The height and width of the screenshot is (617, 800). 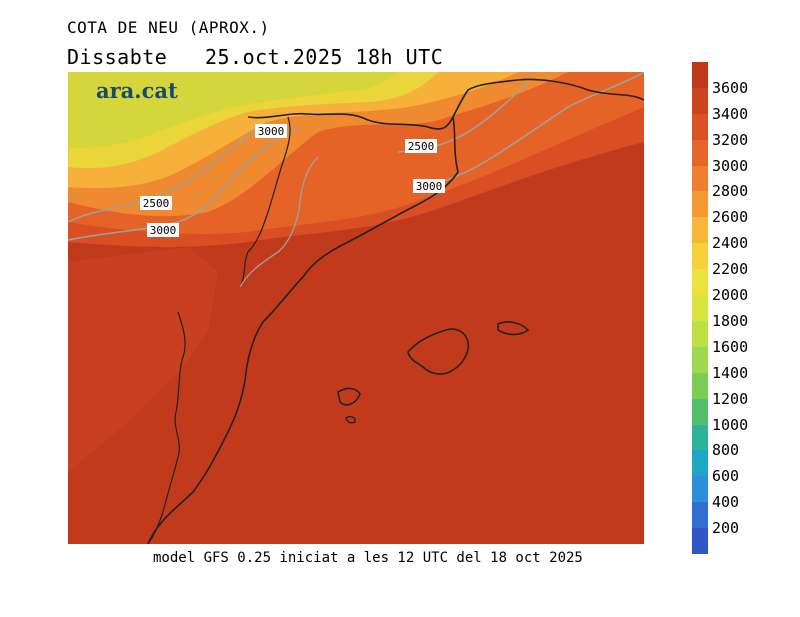 What do you see at coordinates (166, 427) in the screenshot?
I see `valencia-border` at bounding box center [166, 427].